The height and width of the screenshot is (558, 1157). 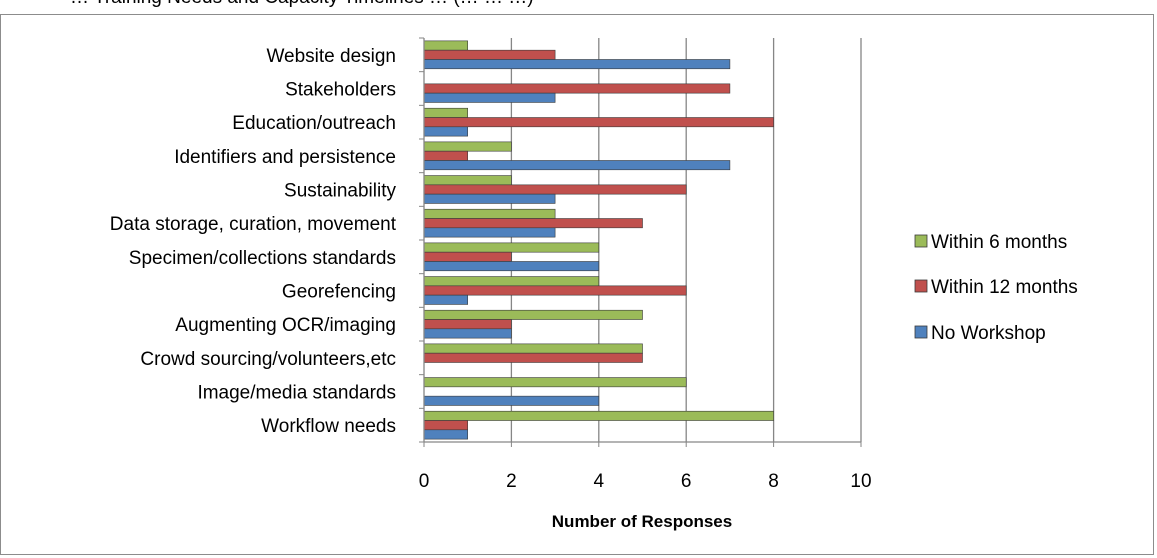 I want to click on tick-labels: 0 2 4 6 8 10, so click(x=645, y=481).